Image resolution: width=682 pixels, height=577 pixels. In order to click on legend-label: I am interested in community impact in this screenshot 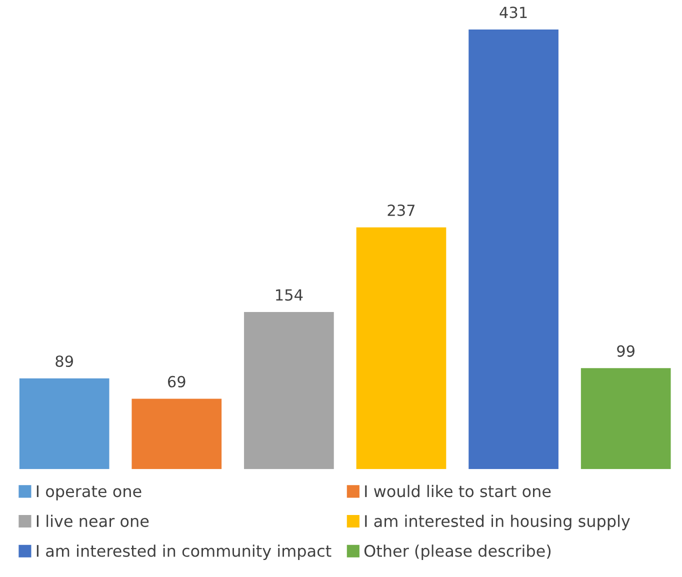, I will do `click(184, 552)`.